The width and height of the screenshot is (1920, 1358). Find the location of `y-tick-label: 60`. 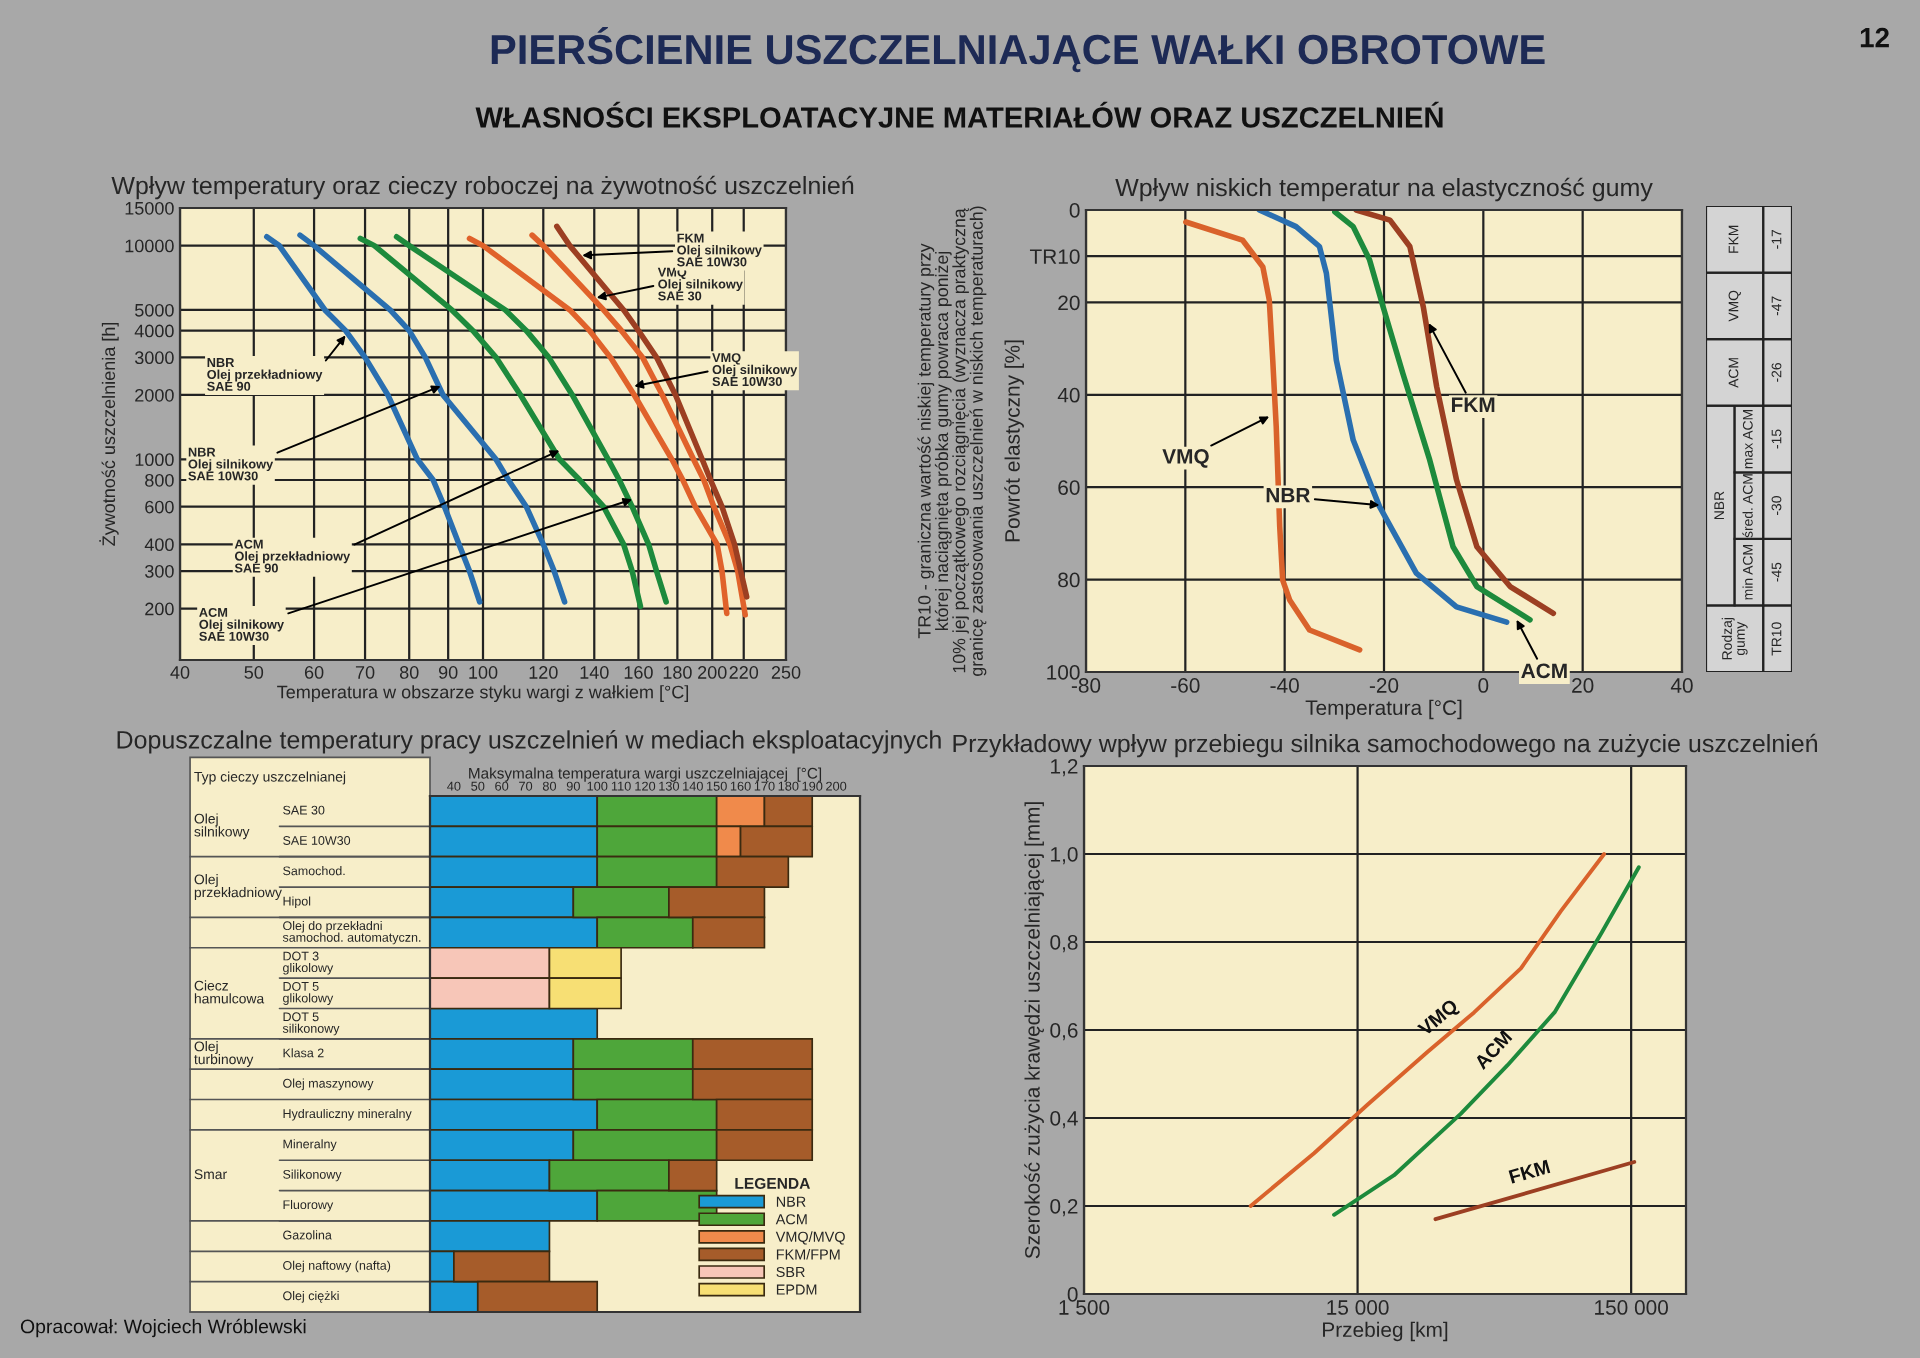

y-tick-label: 60 is located at coordinates (1069, 487).